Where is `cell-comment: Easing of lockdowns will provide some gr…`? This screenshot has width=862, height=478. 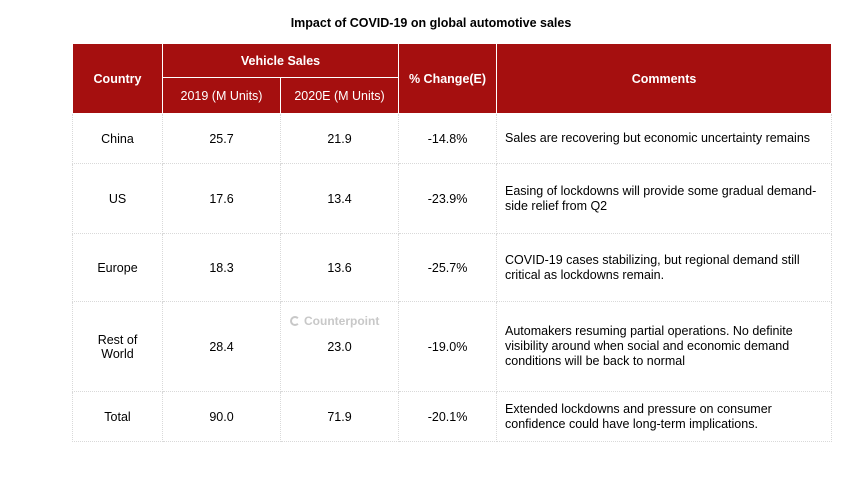 cell-comment: Easing of lockdowns will provide some gr… is located at coordinates (664, 198).